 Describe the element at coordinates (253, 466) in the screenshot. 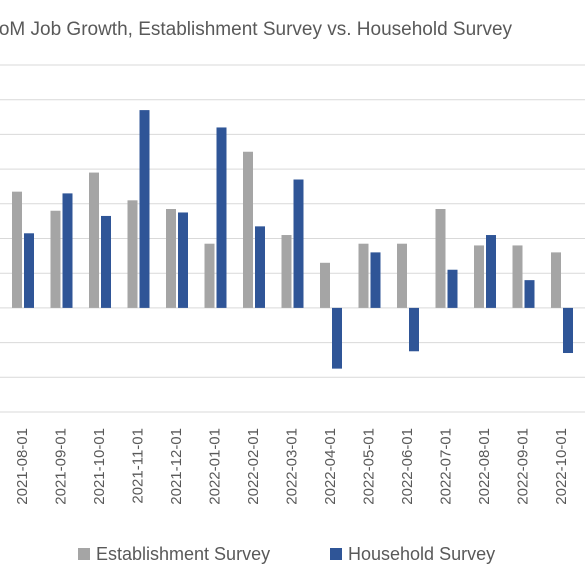

I see `x-tick-label: 2022-02-01` at that location.